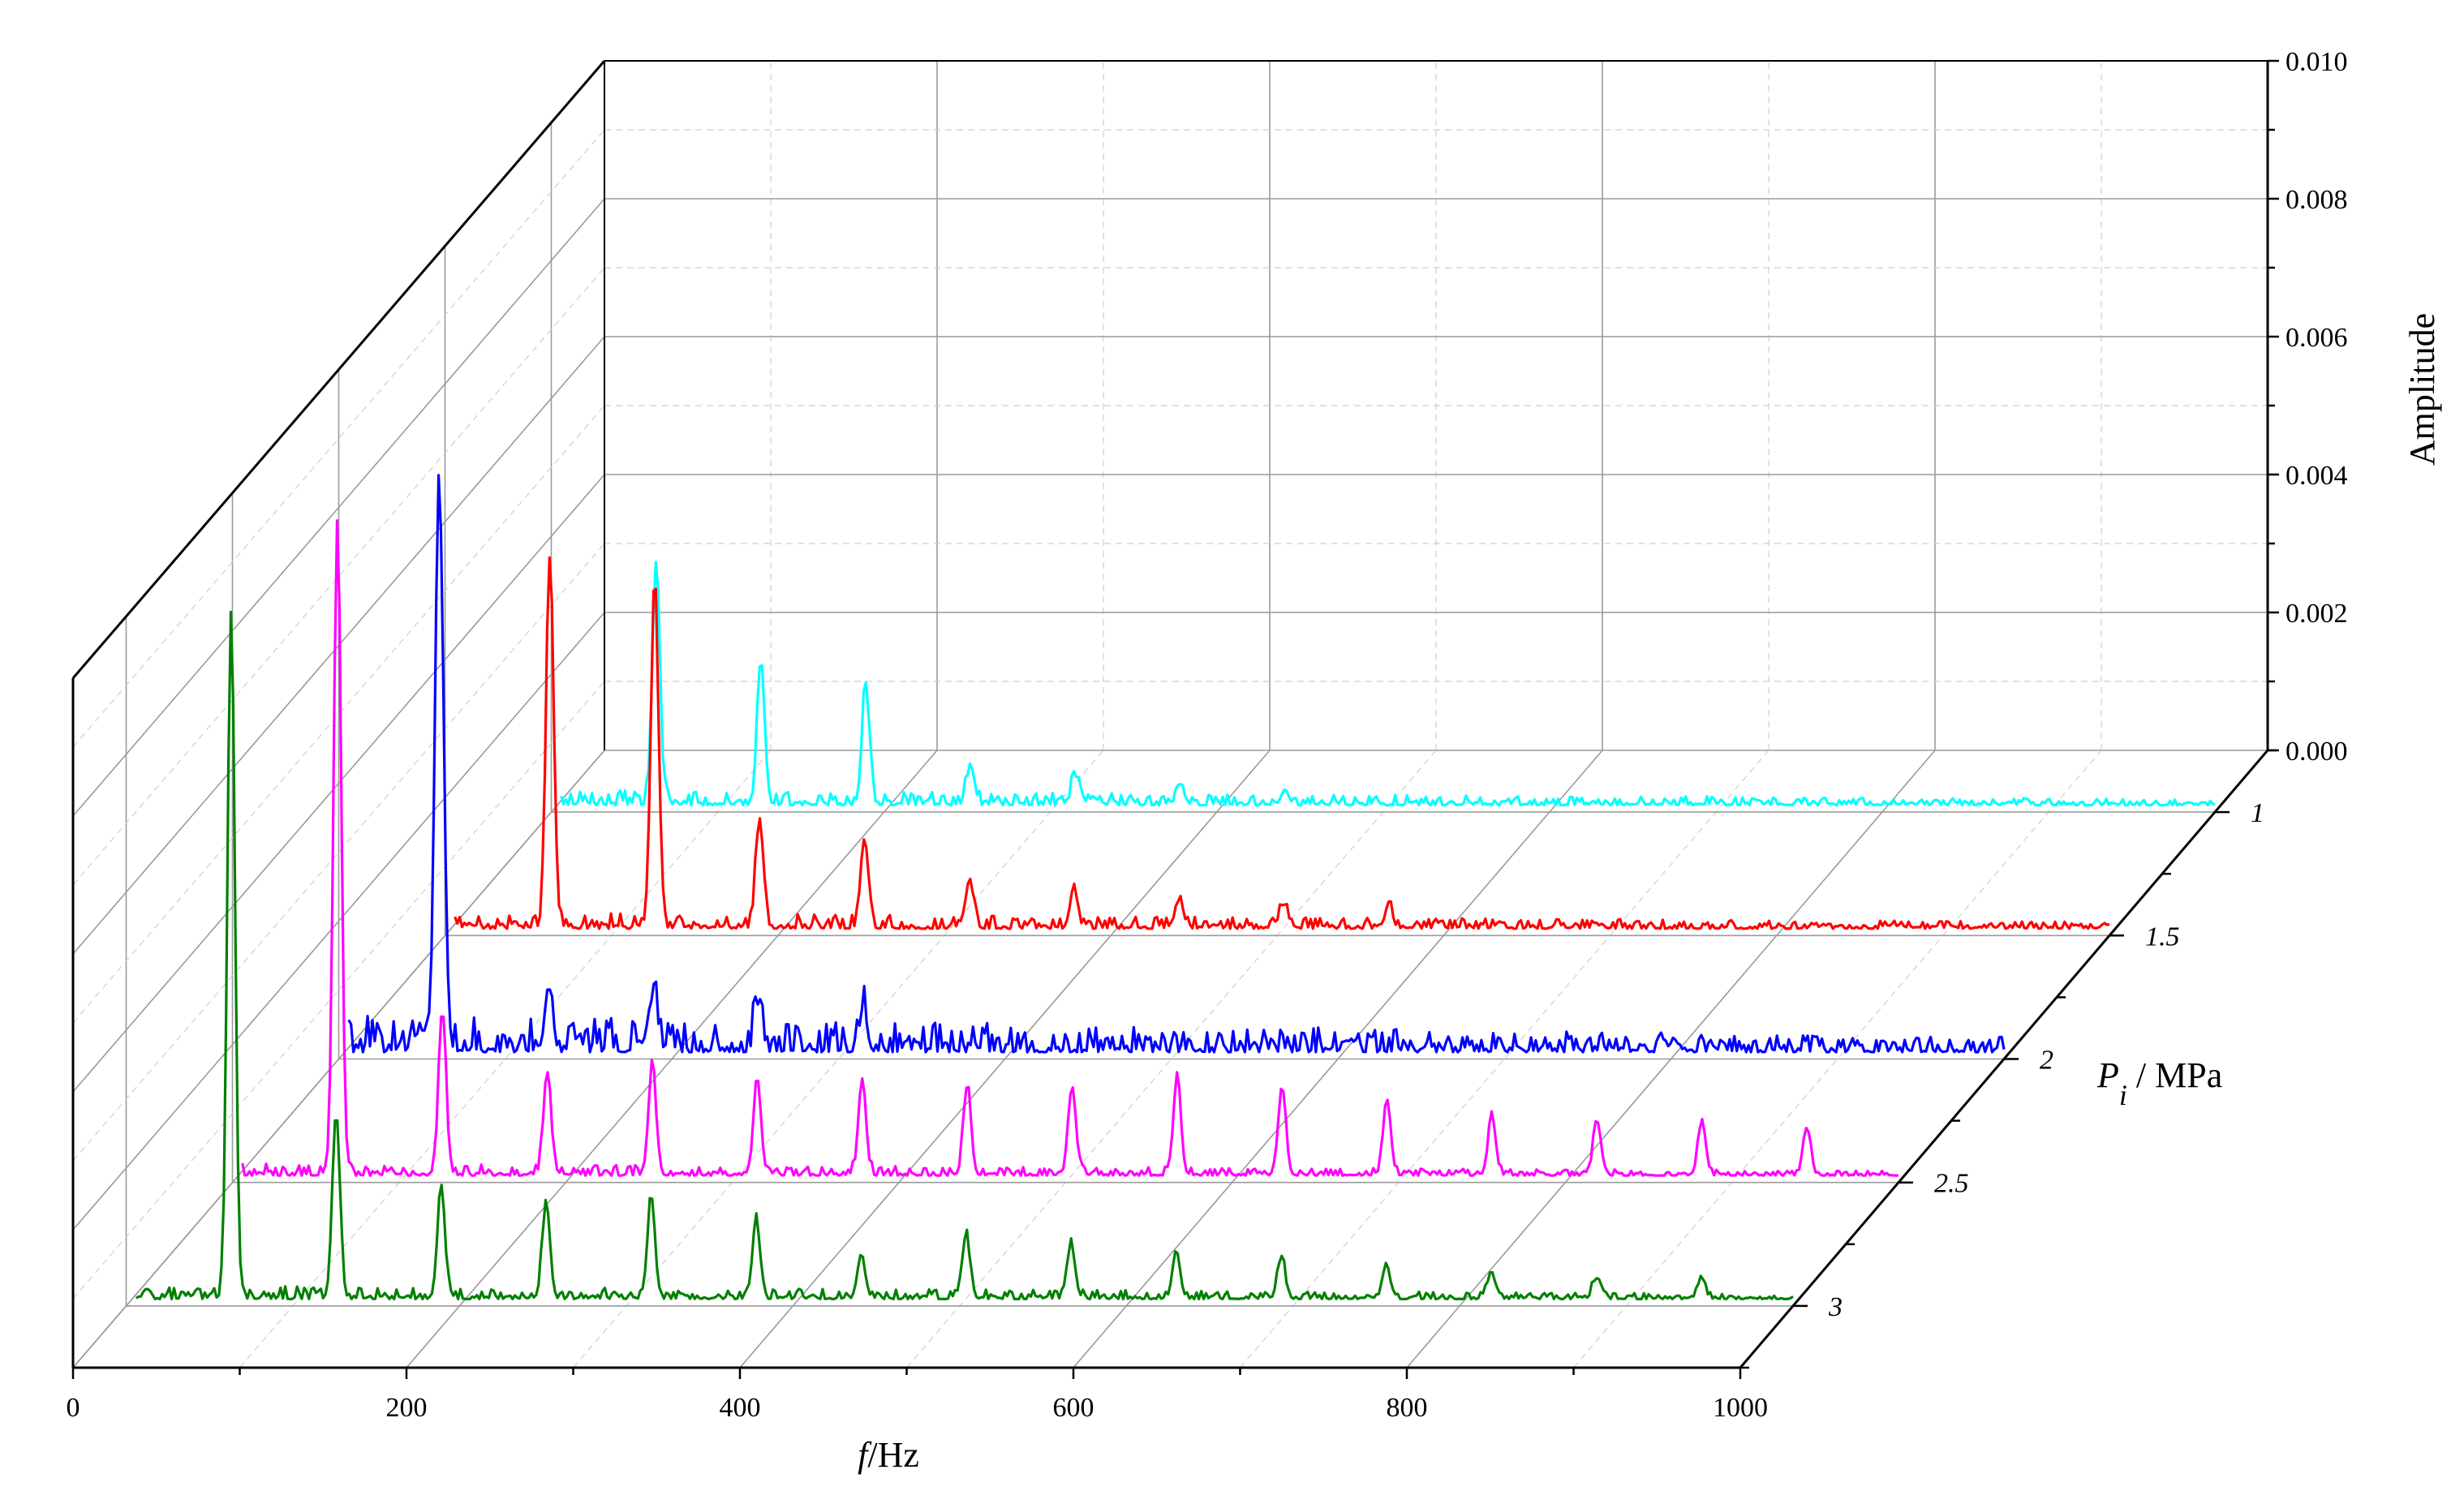 This screenshot has height=1508, width=2464. I want to click on frequency-axis-unit: /Hz, so click(893, 1455).